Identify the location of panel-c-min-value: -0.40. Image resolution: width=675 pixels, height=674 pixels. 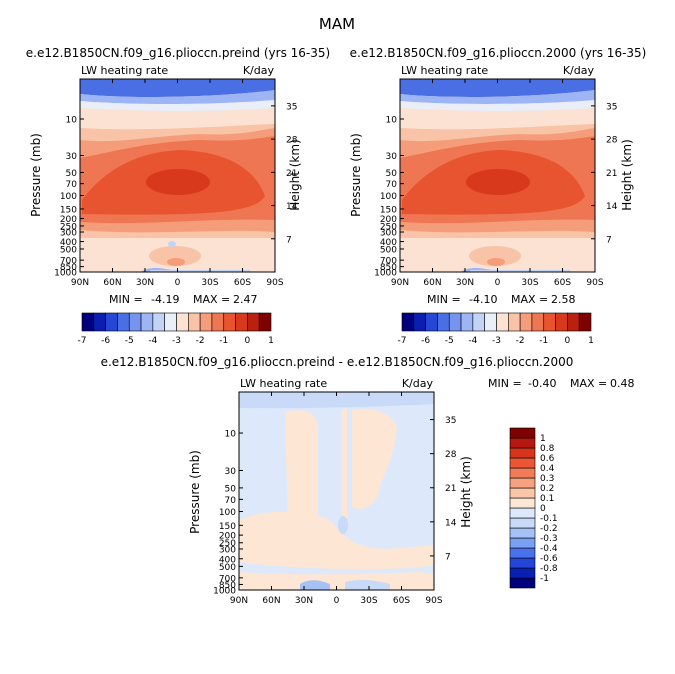
(542, 383).